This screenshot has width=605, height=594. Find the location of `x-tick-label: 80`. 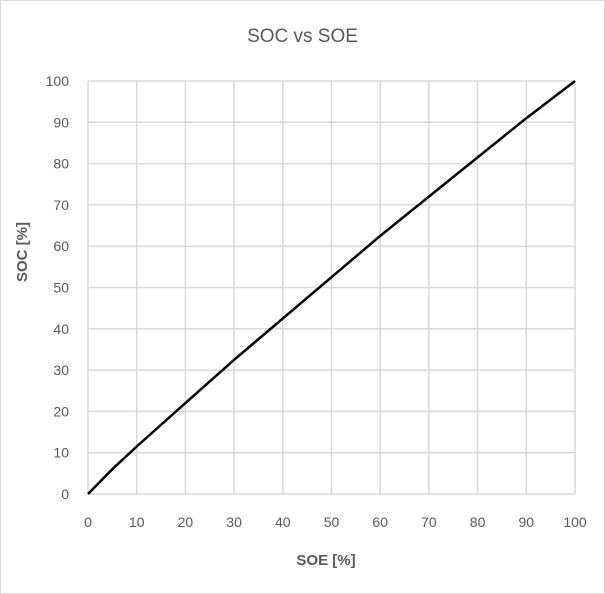

x-tick-label: 80 is located at coordinates (478, 522).